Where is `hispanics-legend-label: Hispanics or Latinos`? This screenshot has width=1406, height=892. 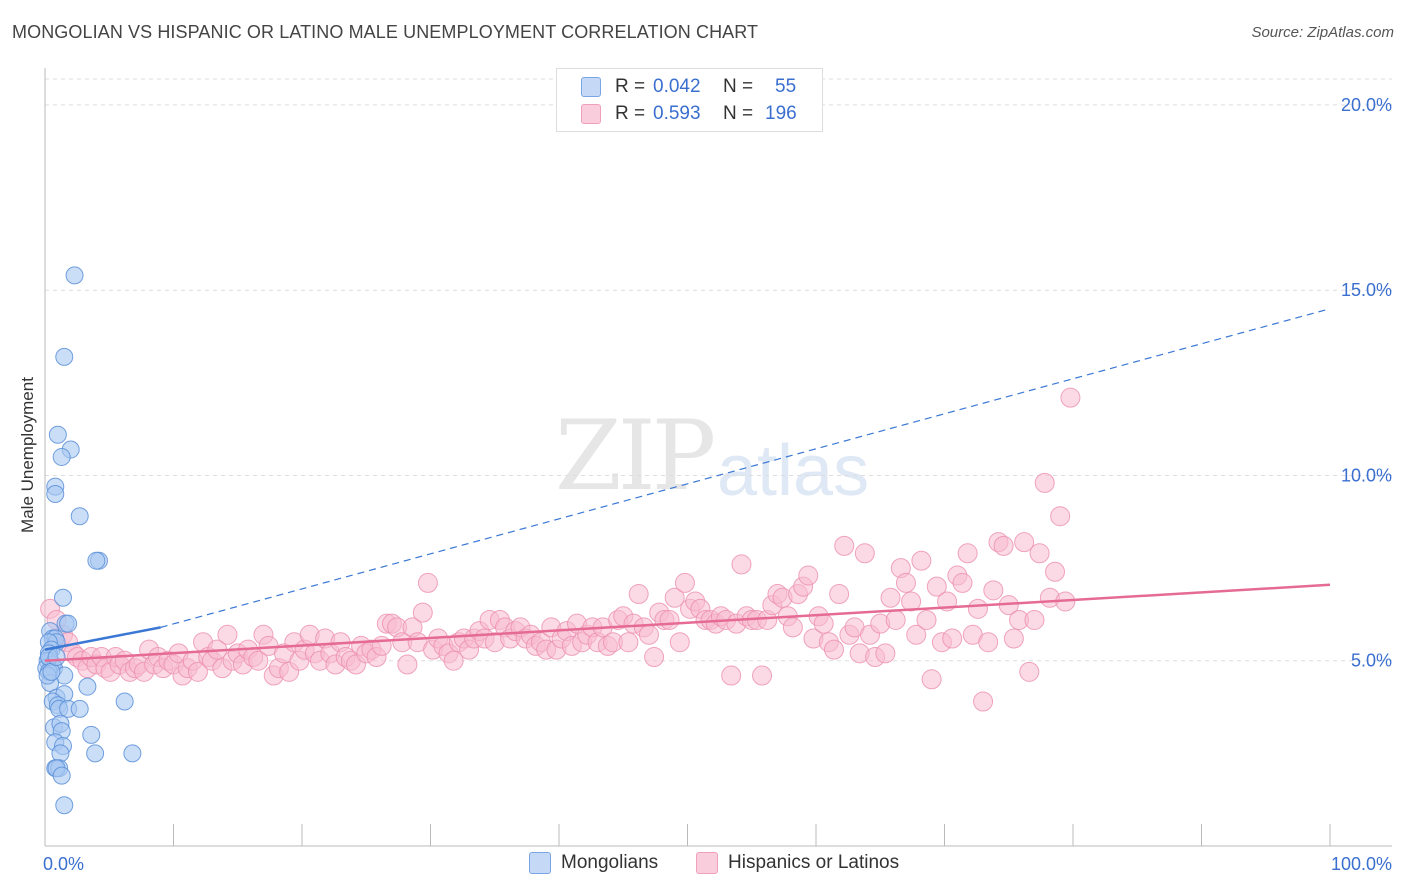
hispanics-legend-label: Hispanics or Latinos is located at coordinates (814, 862).